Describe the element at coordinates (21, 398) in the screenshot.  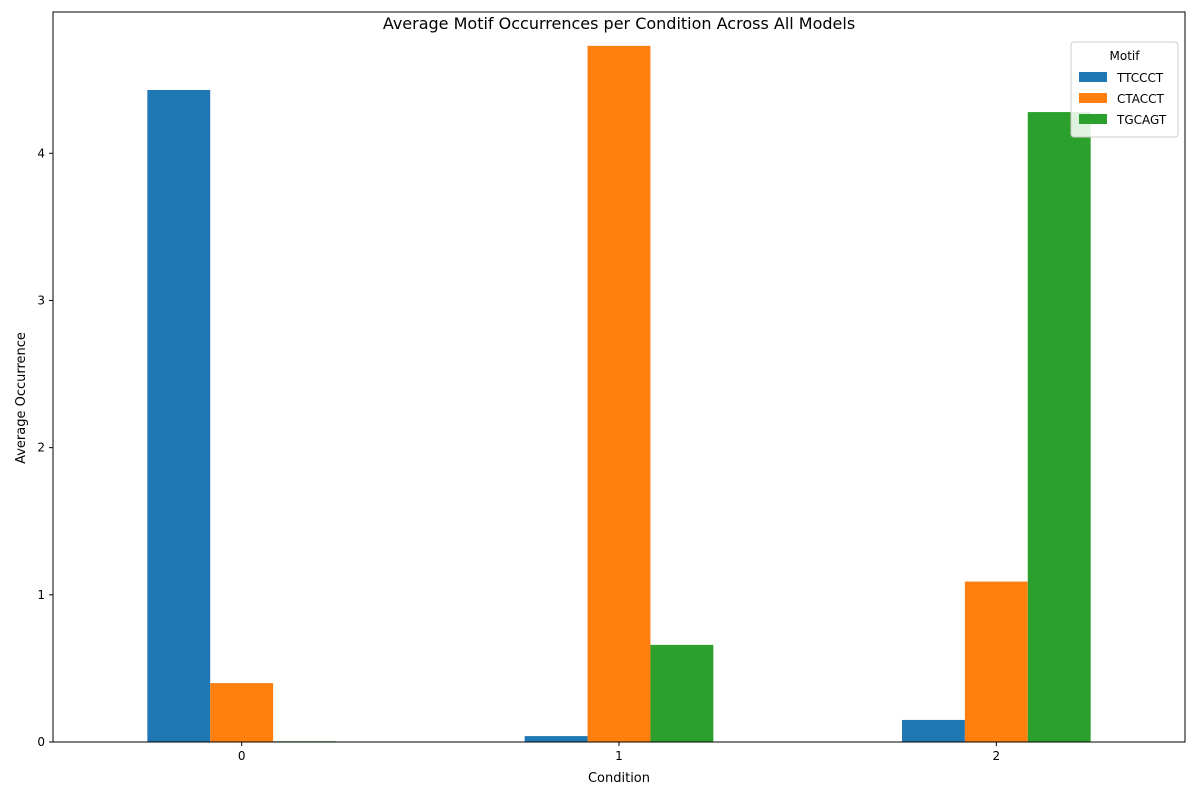
I see `y-axis-label: Average Occurrence` at that location.